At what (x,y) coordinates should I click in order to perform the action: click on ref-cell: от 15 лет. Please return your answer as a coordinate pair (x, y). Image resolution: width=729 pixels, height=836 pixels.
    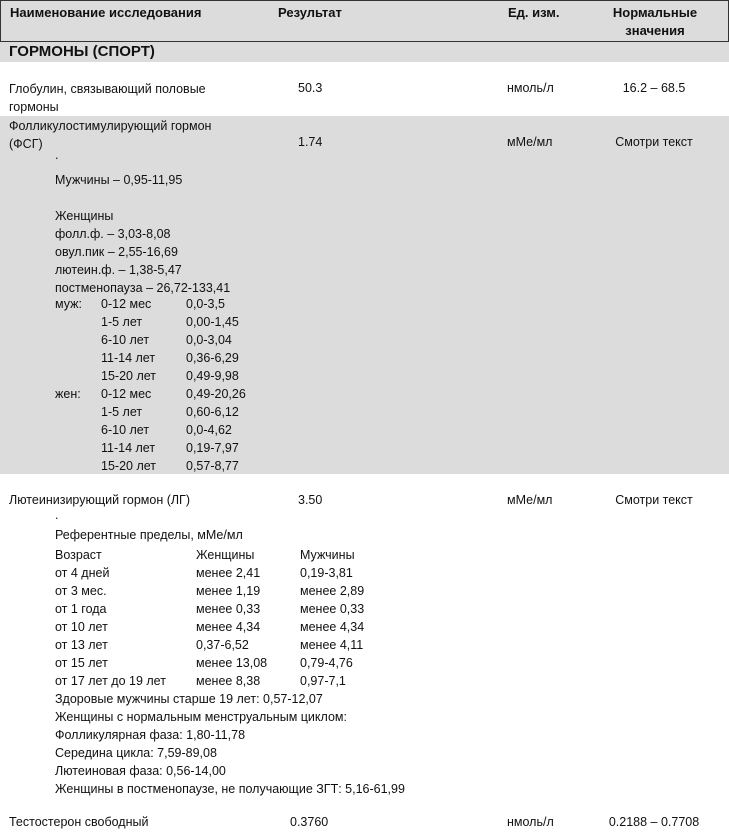
    Looking at the image, I should click on (81, 663).